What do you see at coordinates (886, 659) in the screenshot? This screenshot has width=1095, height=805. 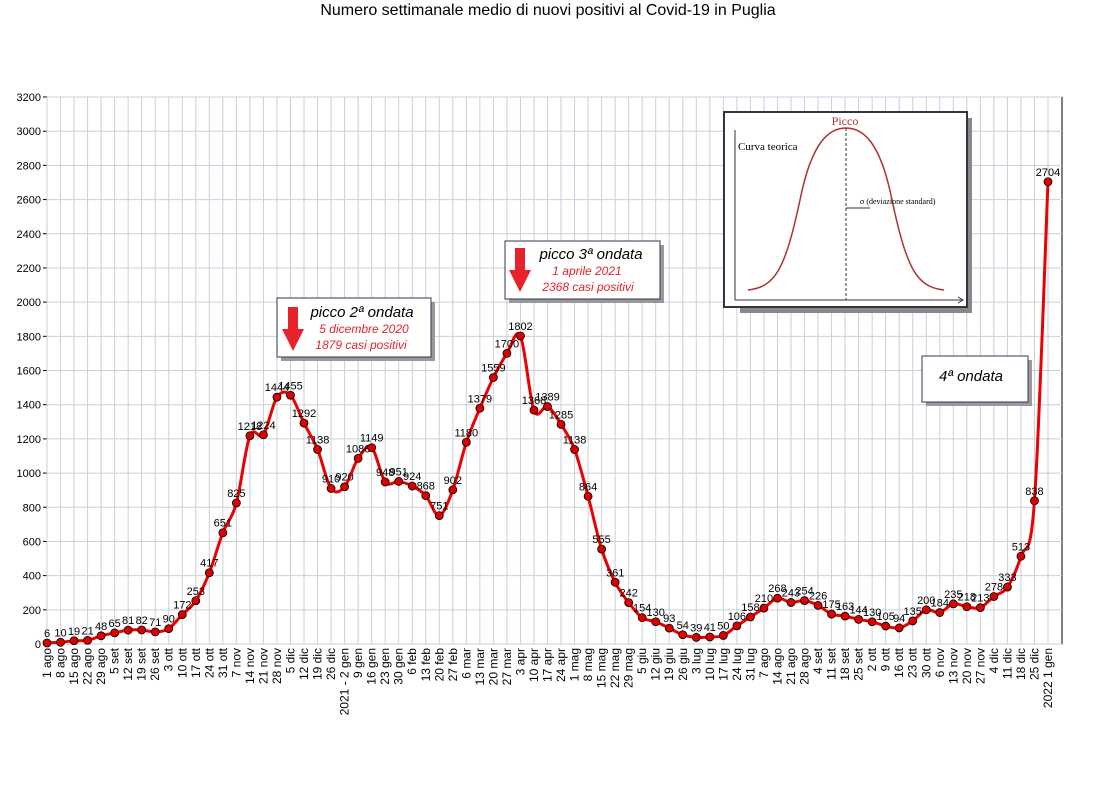 I see `x-tick-label: 9 ott` at bounding box center [886, 659].